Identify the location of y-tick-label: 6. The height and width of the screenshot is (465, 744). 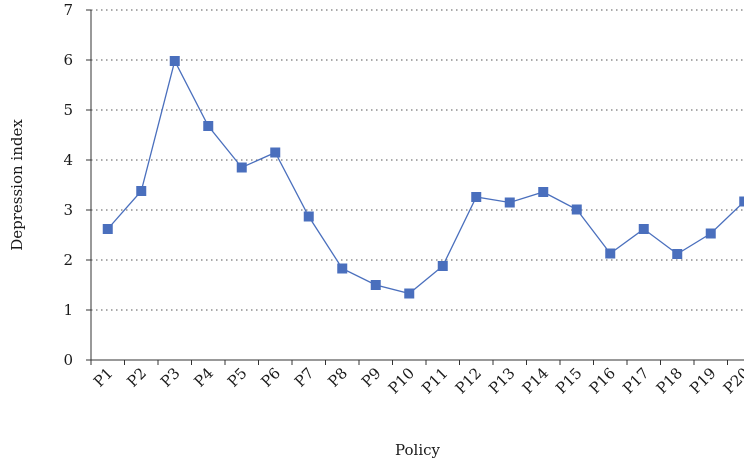
(68, 60).